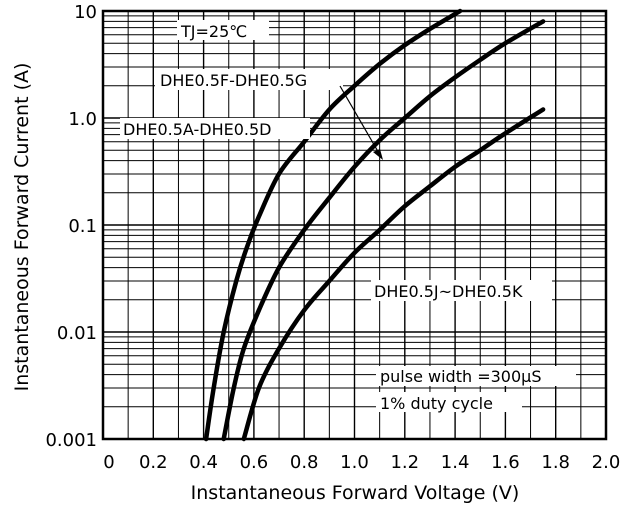 This screenshot has width=634, height=509. What do you see at coordinates (213, 31) in the screenshot?
I see `tj-label: TJ=25℃` at bounding box center [213, 31].